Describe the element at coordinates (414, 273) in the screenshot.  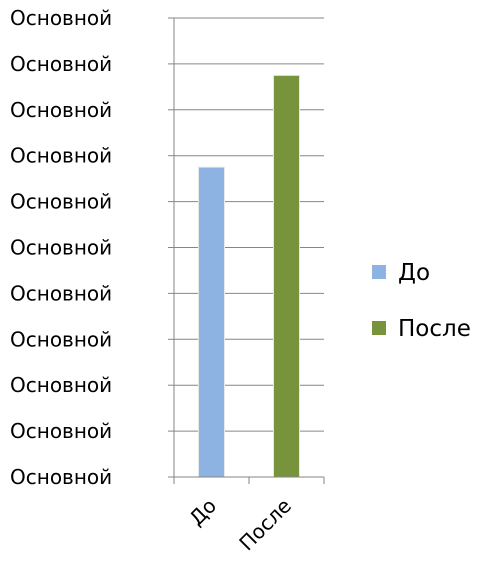
I see `legend-label: До` at that location.